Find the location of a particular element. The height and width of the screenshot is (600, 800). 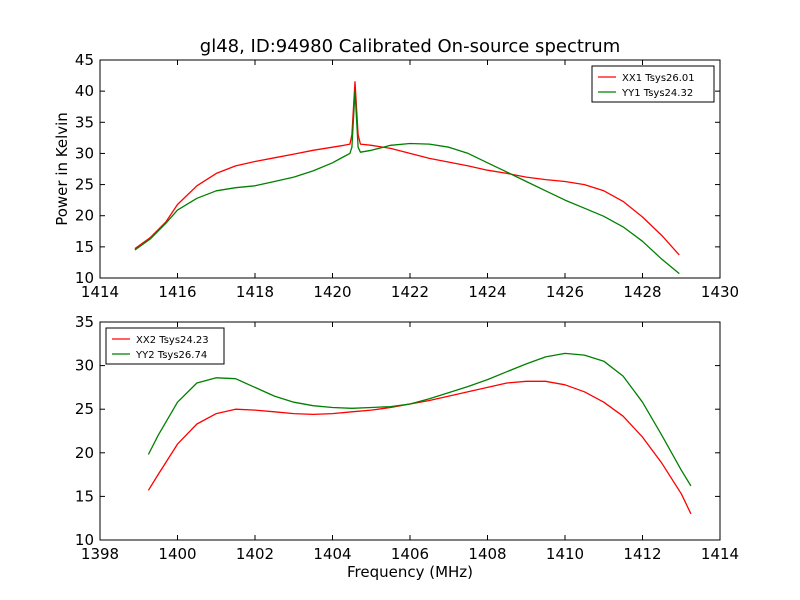

bottom-y-tick-label: 25 is located at coordinates (84, 409).